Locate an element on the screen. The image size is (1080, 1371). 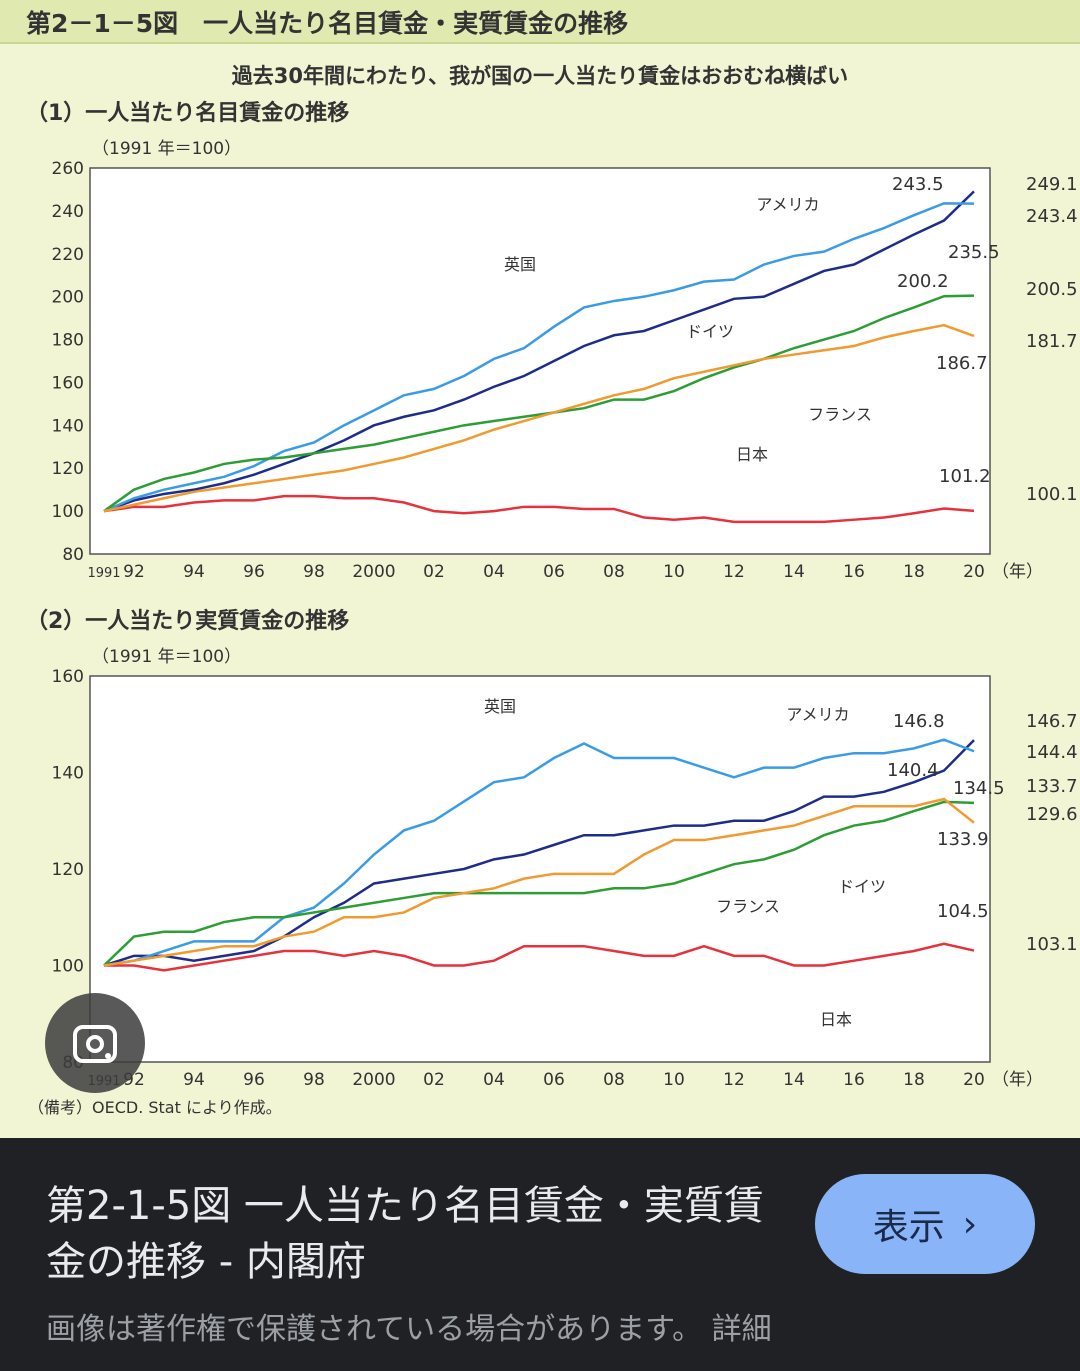
series-line-英国 is located at coordinates (539, 852).